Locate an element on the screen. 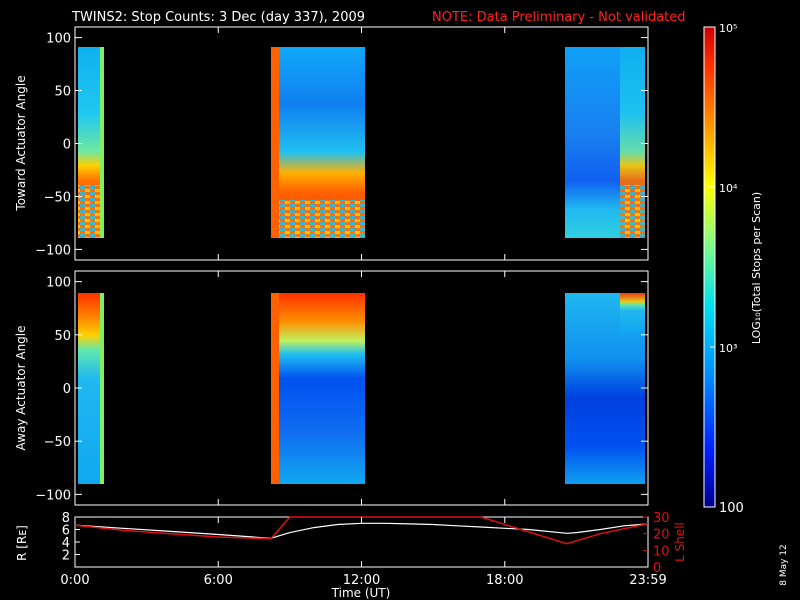 The width and height of the screenshot is (800, 600). r-axis-label: R [Rᴇ] is located at coordinates (22, 543).